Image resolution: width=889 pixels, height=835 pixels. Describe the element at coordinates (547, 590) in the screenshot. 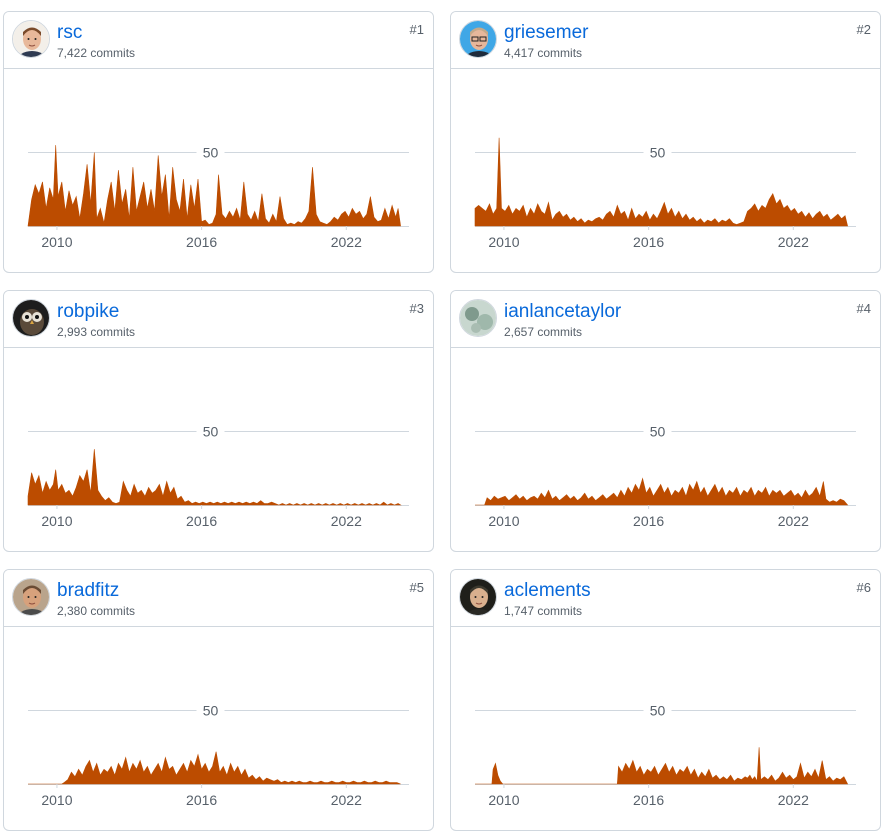

I see `username-link: aclements` at that location.